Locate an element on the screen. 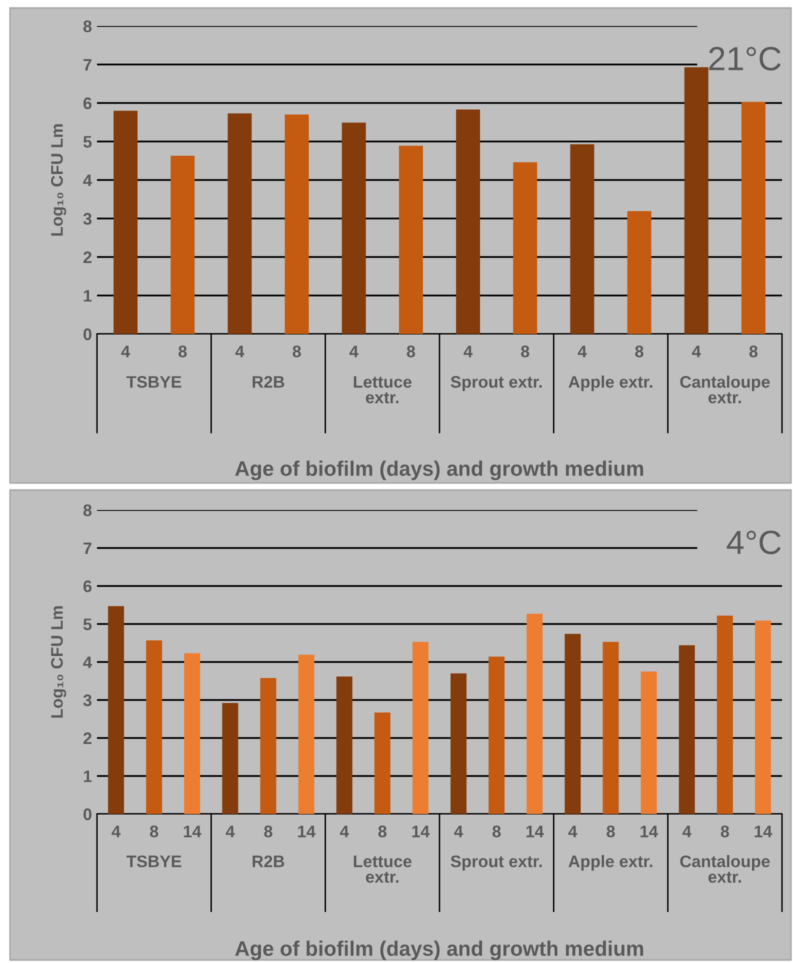  annotation: 4°C is located at coordinates (753, 542).